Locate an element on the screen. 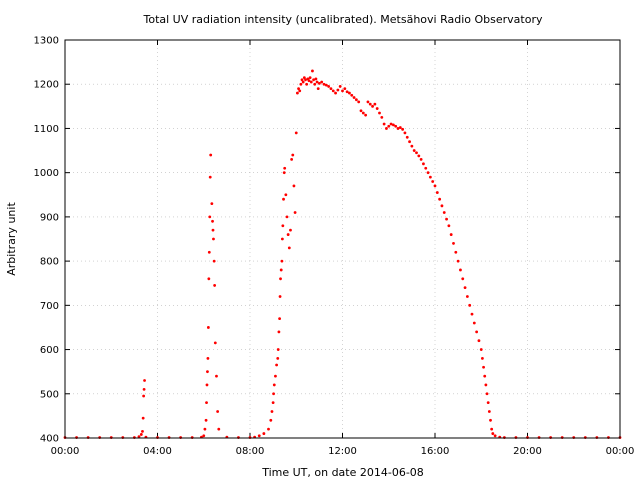 The width and height of the screenshot is (640, 480). y-axis-label: Arbitrary unit is located at coordinates (11, 239).